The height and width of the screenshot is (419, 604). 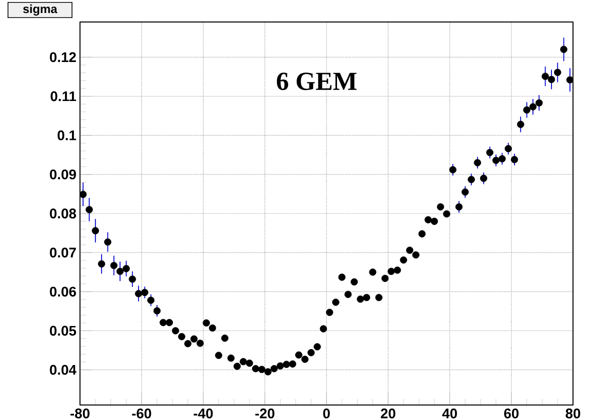 I want to click on chart-title: sigma, so click(x=40, y=10).